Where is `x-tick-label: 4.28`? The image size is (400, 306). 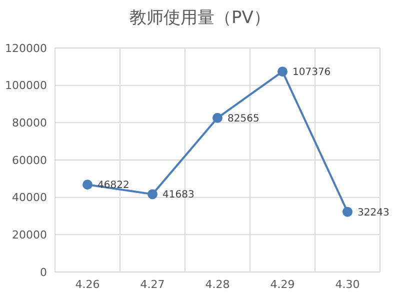 x-tick-label: 4.28 is located at coordinates (217, 284).